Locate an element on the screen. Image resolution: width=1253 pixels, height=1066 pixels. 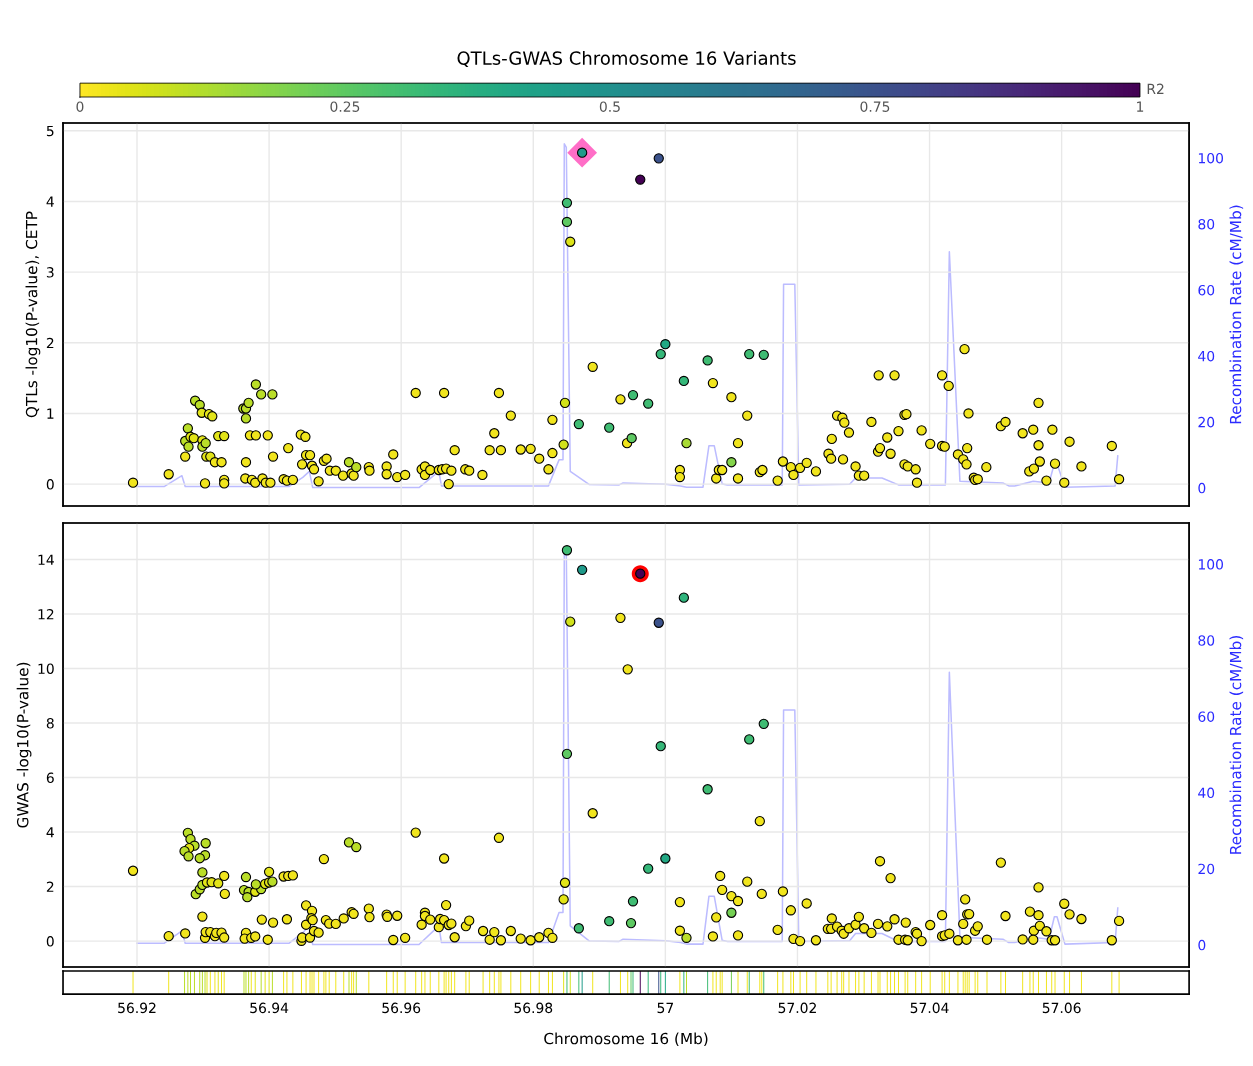
color-bar-label: 0.25 is located at coordinates (345, 106).